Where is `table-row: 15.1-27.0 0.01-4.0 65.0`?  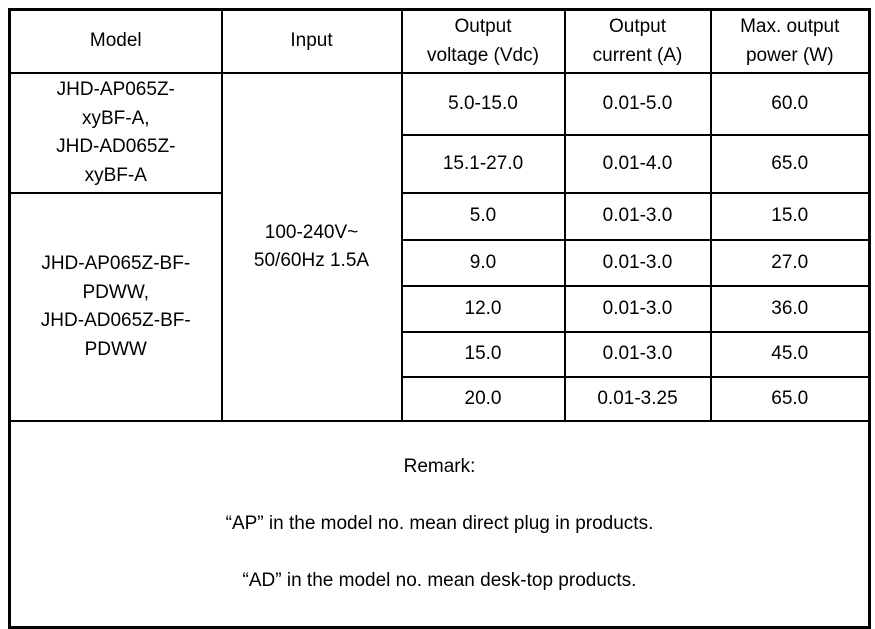 table-row: 15.1-27.0 0.01-4.0 65.0 is located at coordinates (440, 164).